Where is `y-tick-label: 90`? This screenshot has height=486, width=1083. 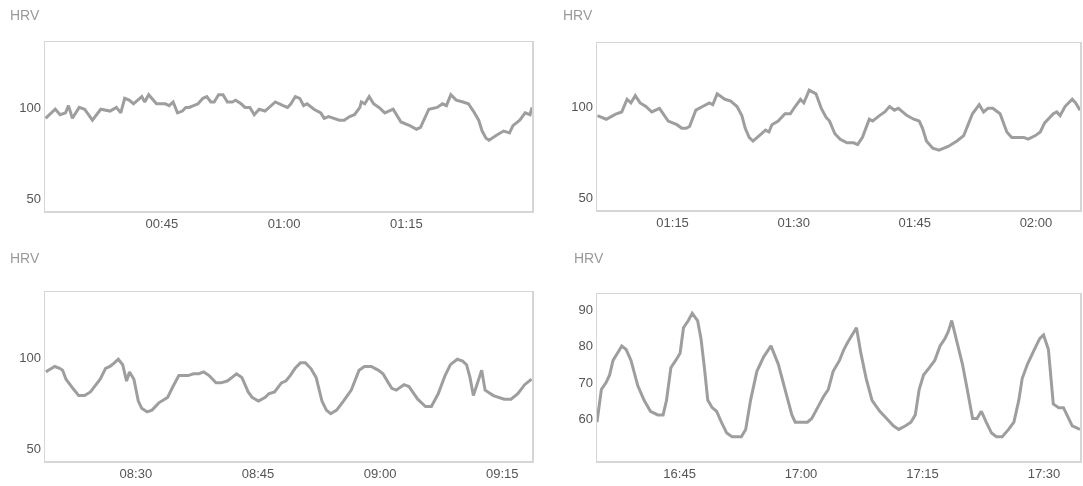
y-tick-label: 90 is located at coordinates (585, 310).